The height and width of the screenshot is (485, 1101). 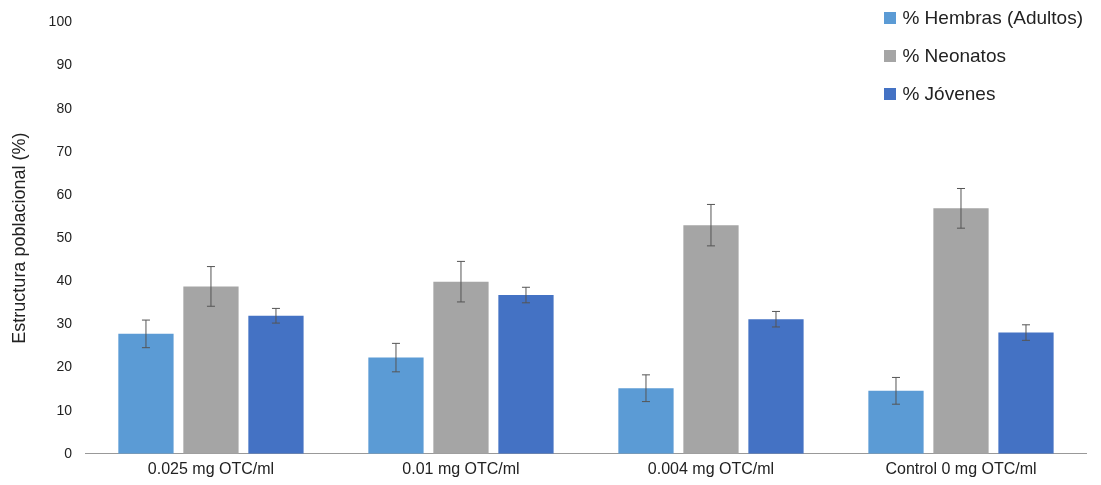 I want to click on legend-label: % Jóvenes, so click(x=949, y=93).